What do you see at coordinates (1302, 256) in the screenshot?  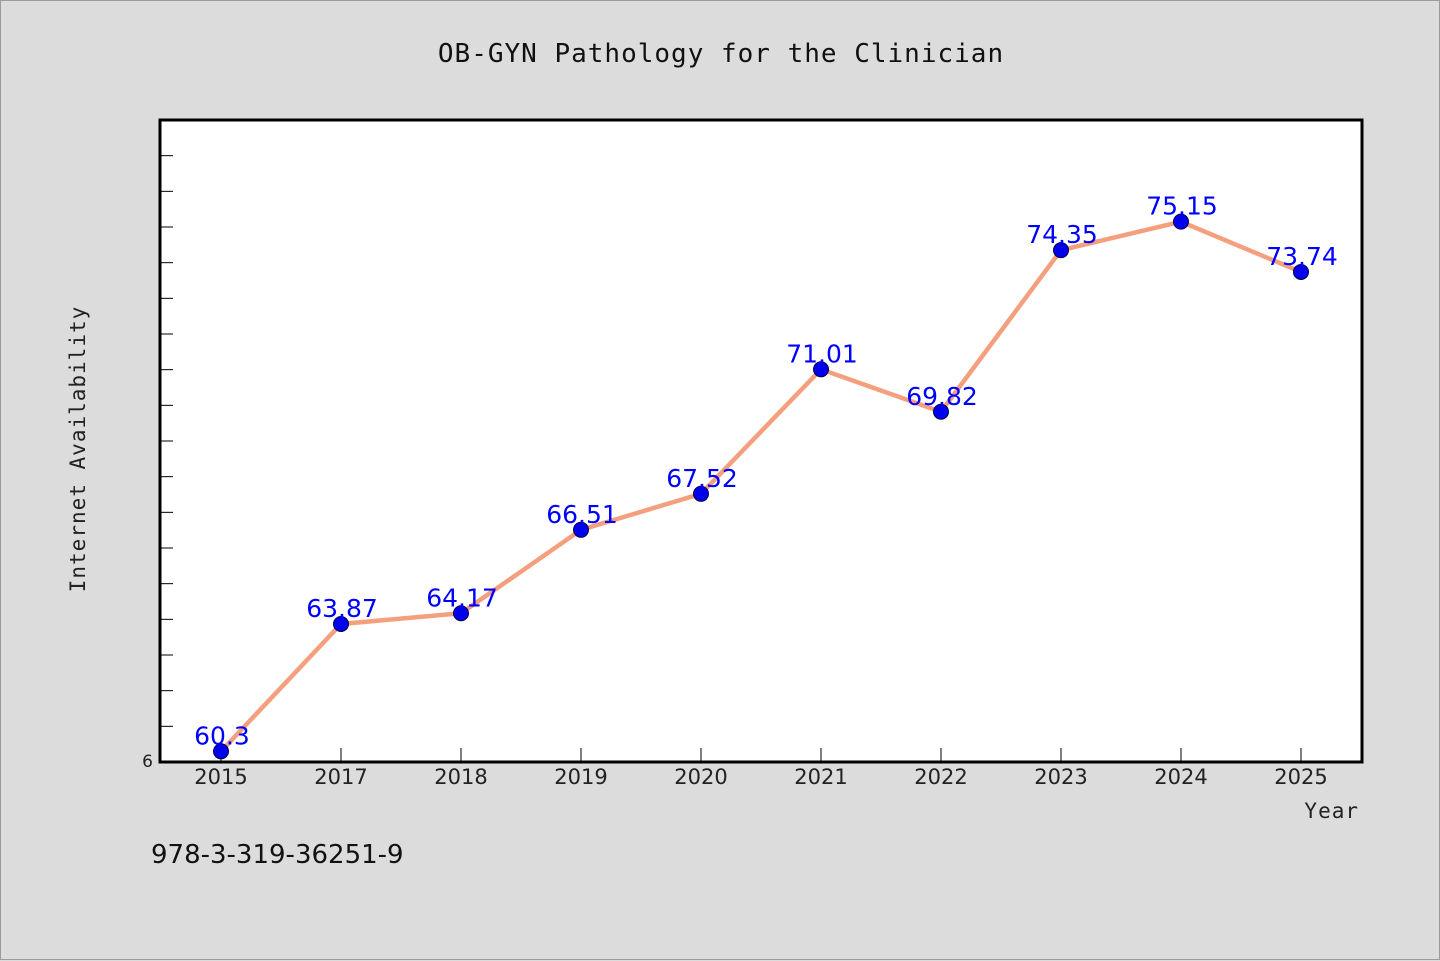 I see `data-label: 73.74` at bounding box center [1302, 256].